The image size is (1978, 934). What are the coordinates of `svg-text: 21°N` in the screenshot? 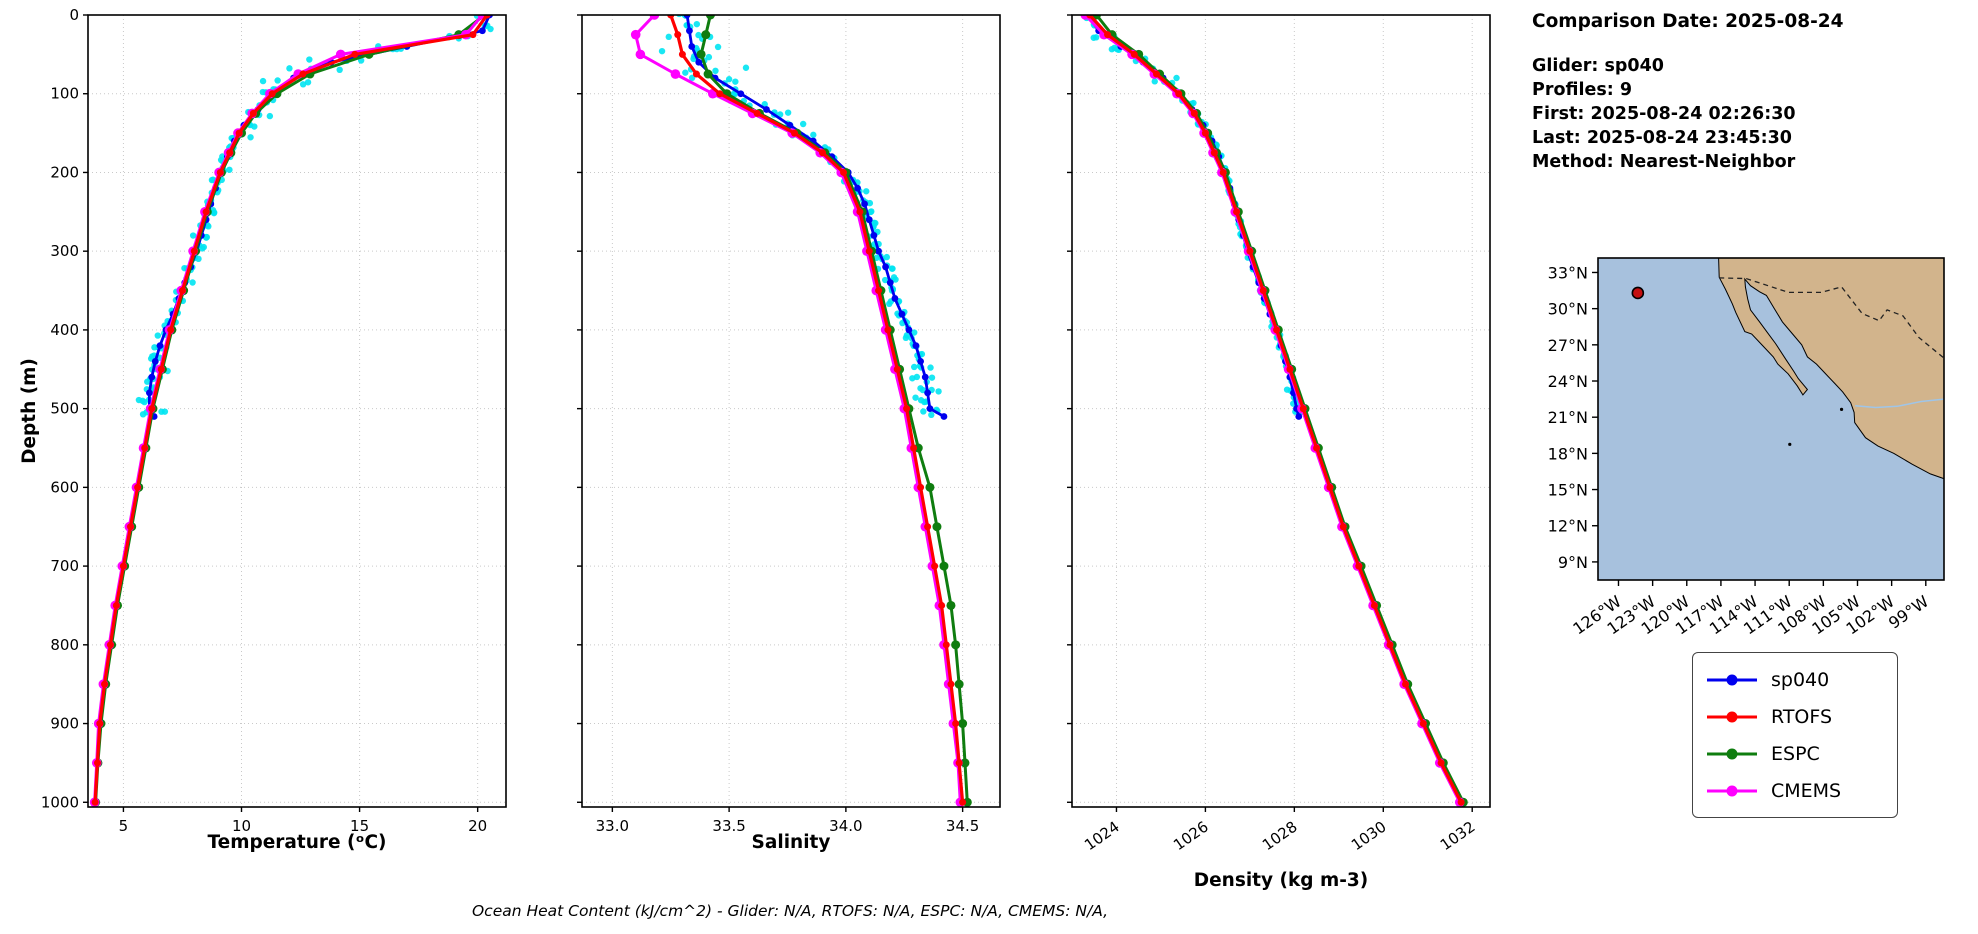 It's located at (1568, 417).